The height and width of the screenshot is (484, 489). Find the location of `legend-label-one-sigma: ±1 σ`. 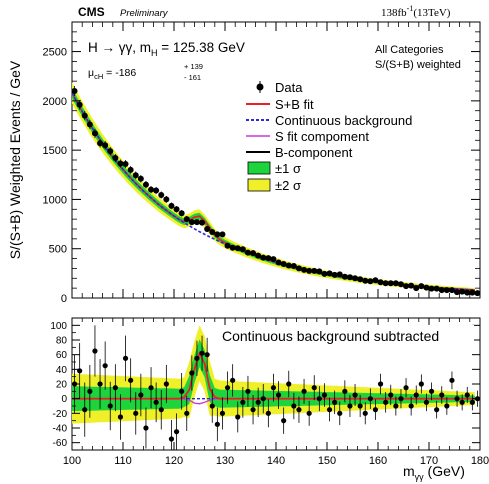

legend-label-one-sigma: ±1 σ is located at coordinates (288, 168).